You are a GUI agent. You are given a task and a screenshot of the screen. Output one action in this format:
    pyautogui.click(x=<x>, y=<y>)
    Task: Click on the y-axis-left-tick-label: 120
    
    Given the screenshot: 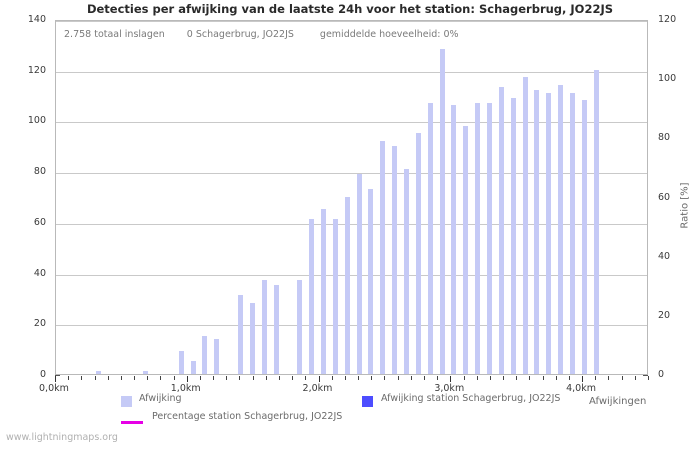 What is the action you would take?
    pyautogui.click(x=36, y=70)
    